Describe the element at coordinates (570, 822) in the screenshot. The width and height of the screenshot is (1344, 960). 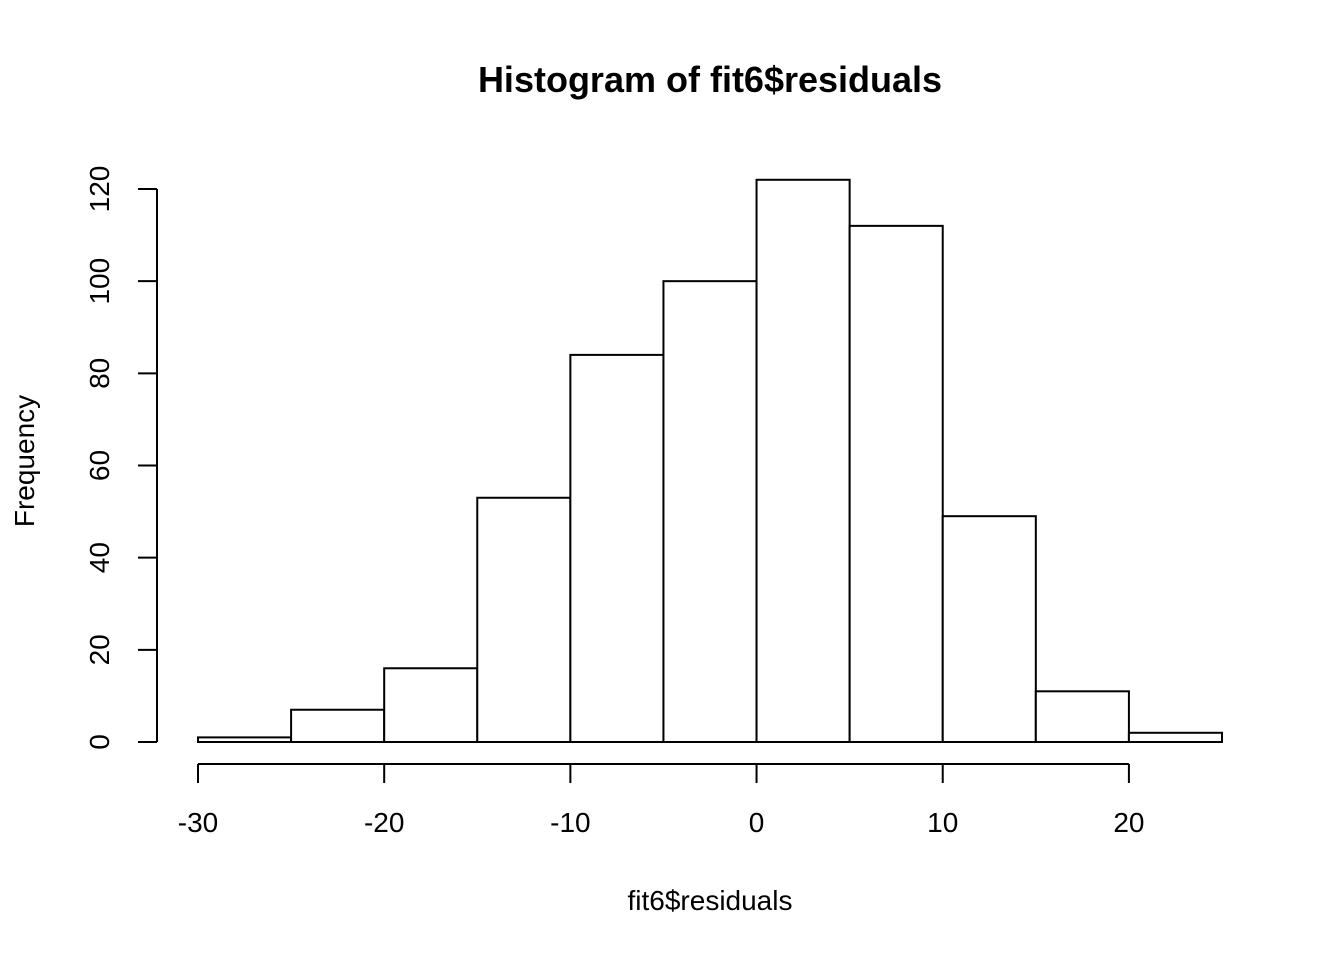
I see `x-tick-label: -10` at that location.